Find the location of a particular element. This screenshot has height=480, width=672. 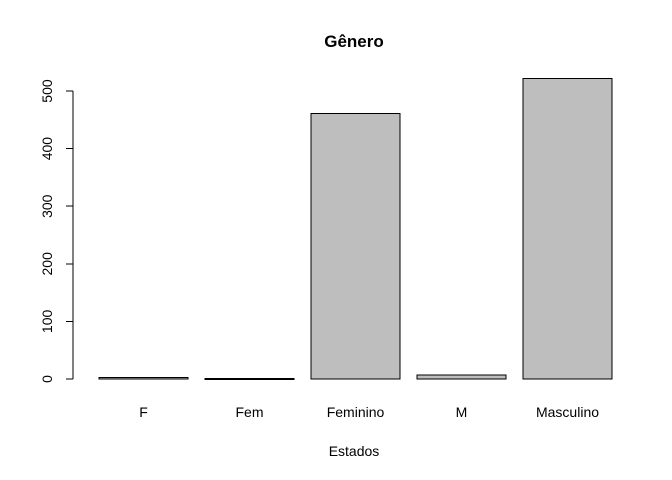

chart-title: Gênero is located at coordinates (354, 41).